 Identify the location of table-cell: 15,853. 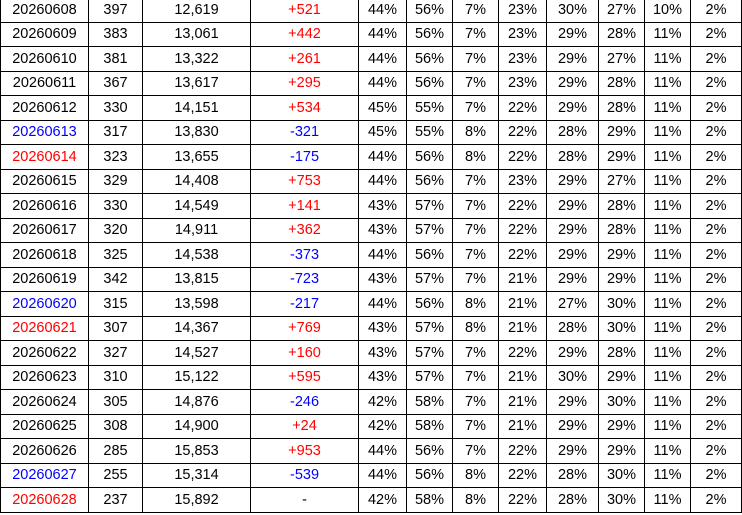
(196, 451).